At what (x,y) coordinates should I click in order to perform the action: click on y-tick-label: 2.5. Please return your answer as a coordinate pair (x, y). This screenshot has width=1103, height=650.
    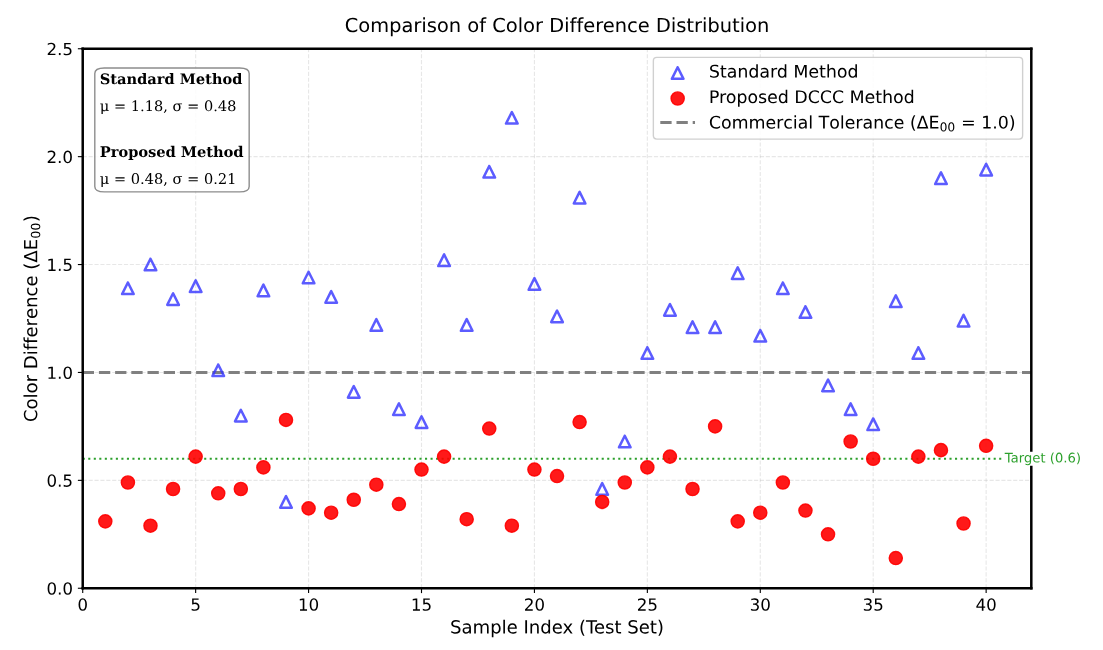
    Looking at the image, I should click on (59, 49).